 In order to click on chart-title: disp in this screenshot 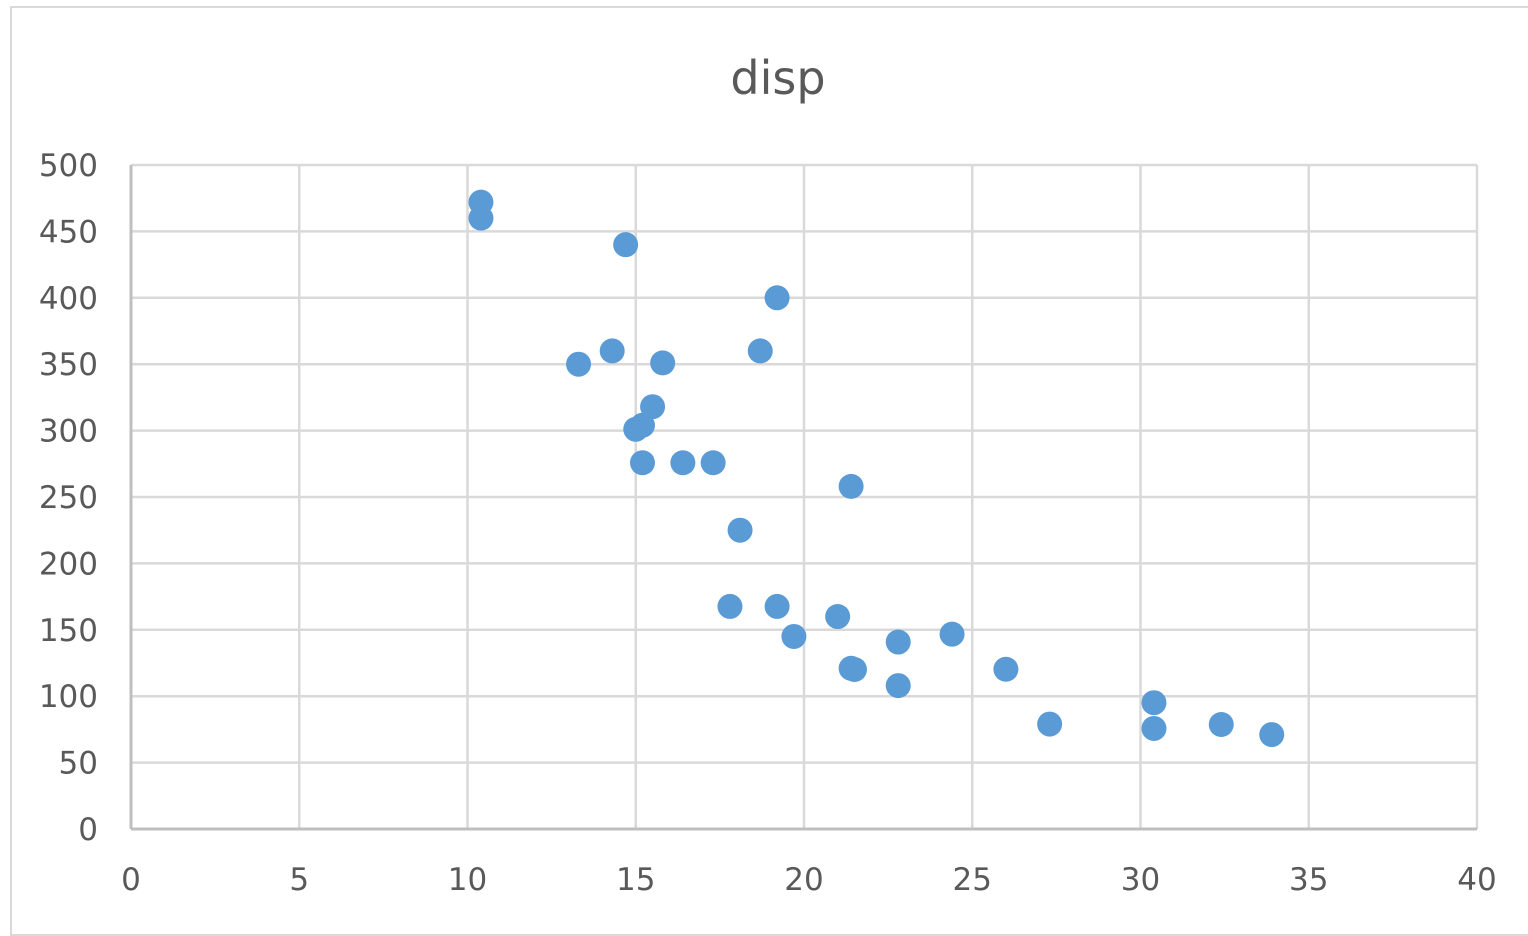, I will do `click(777, 78)`.